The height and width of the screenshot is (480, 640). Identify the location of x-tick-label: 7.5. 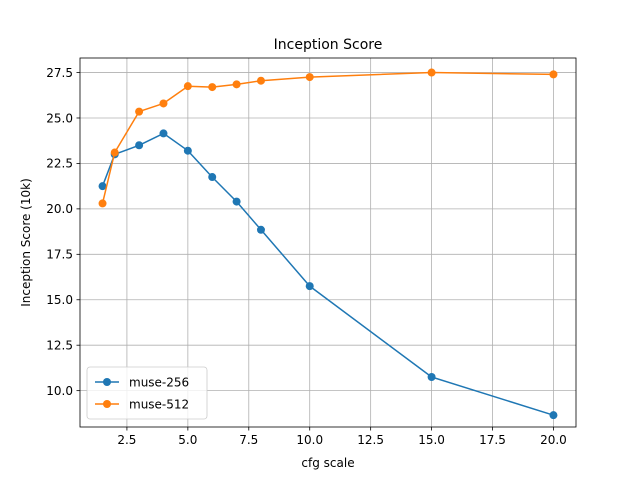
(248, 440).